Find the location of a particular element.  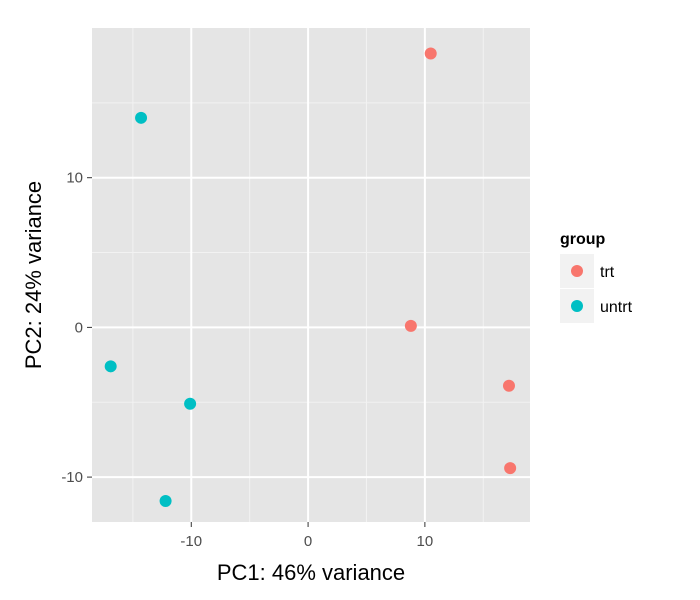

legend-label-trt: trt is located at coordinates (607, 272).